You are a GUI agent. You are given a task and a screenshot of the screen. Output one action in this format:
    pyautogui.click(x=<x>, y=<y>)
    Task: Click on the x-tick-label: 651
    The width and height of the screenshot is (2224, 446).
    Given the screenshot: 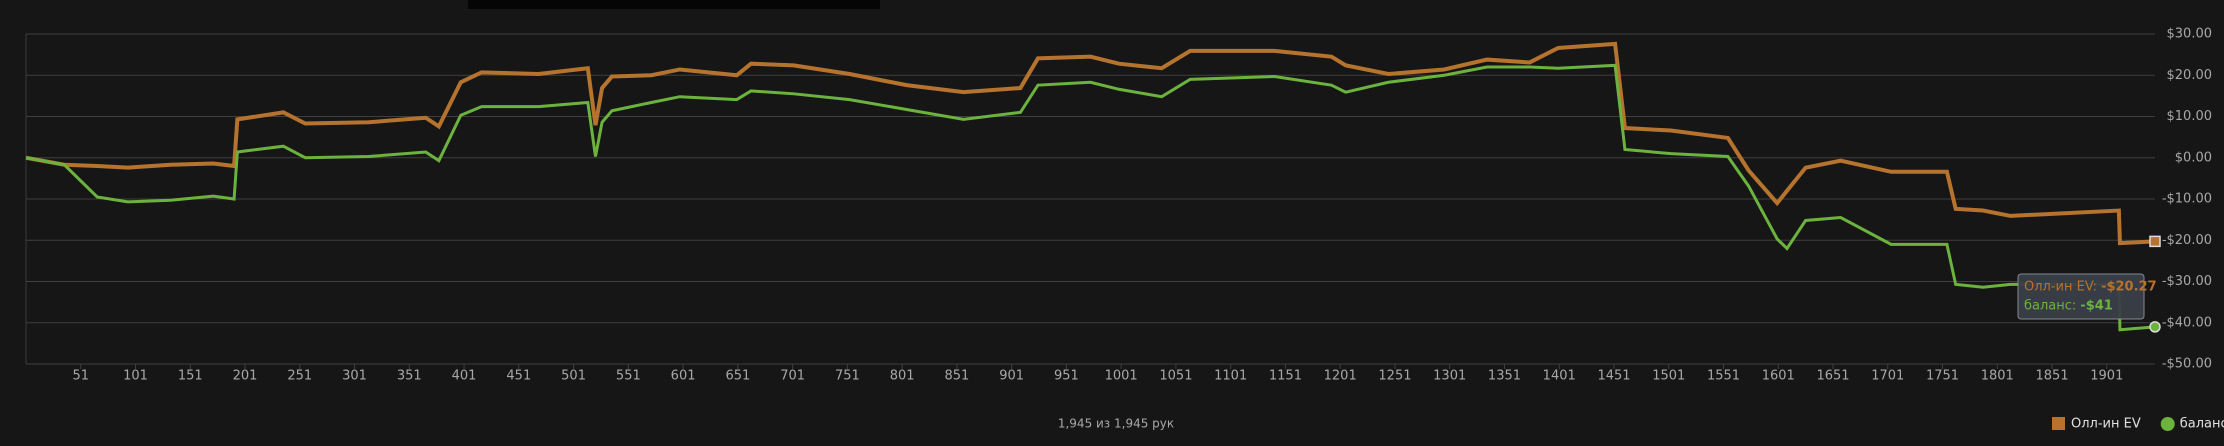 What is the action you would take?
    pyautogui.click(x=737, y=376)
    